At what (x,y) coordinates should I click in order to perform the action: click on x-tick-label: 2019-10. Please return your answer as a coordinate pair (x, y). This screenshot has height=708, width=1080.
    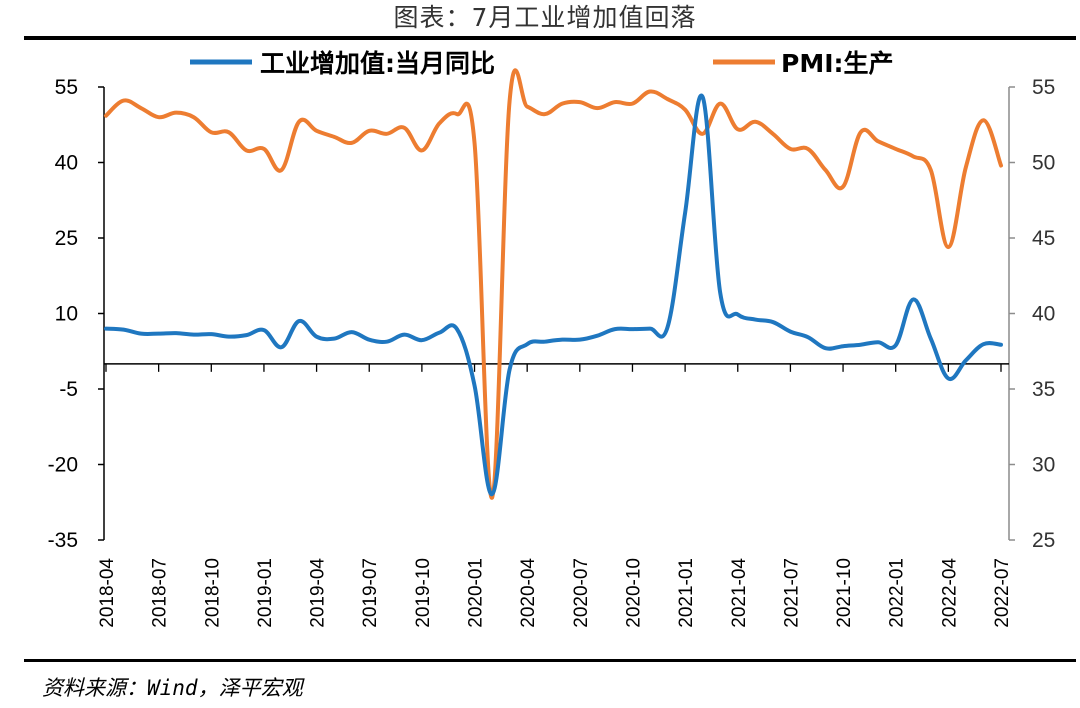
    Looking at the image, I should click on (423, 593).